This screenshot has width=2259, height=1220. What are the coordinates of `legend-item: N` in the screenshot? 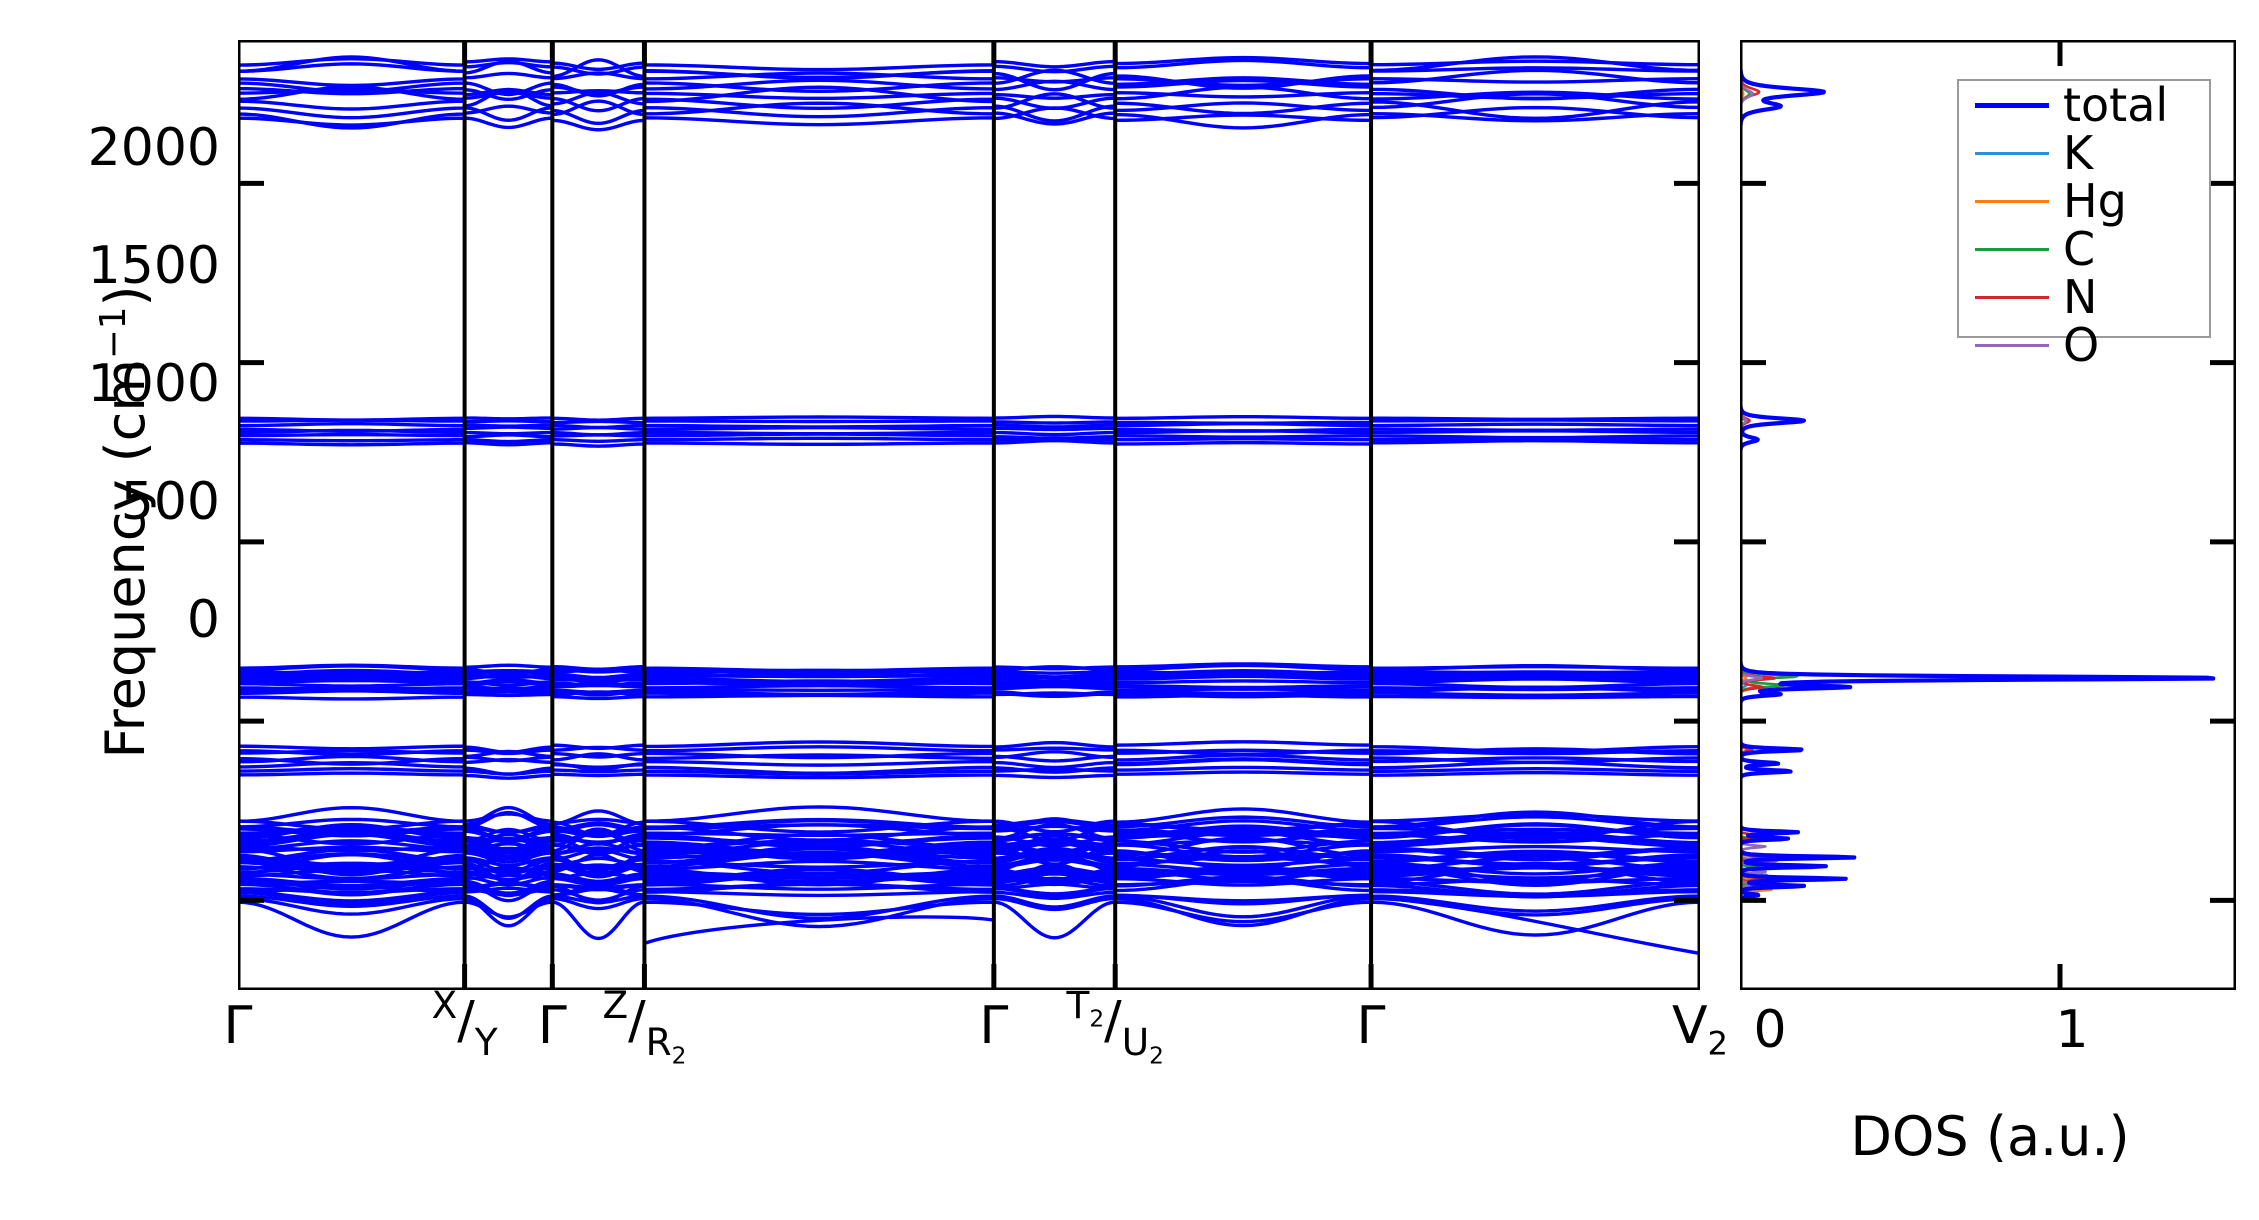 It's located at (2084, 297).